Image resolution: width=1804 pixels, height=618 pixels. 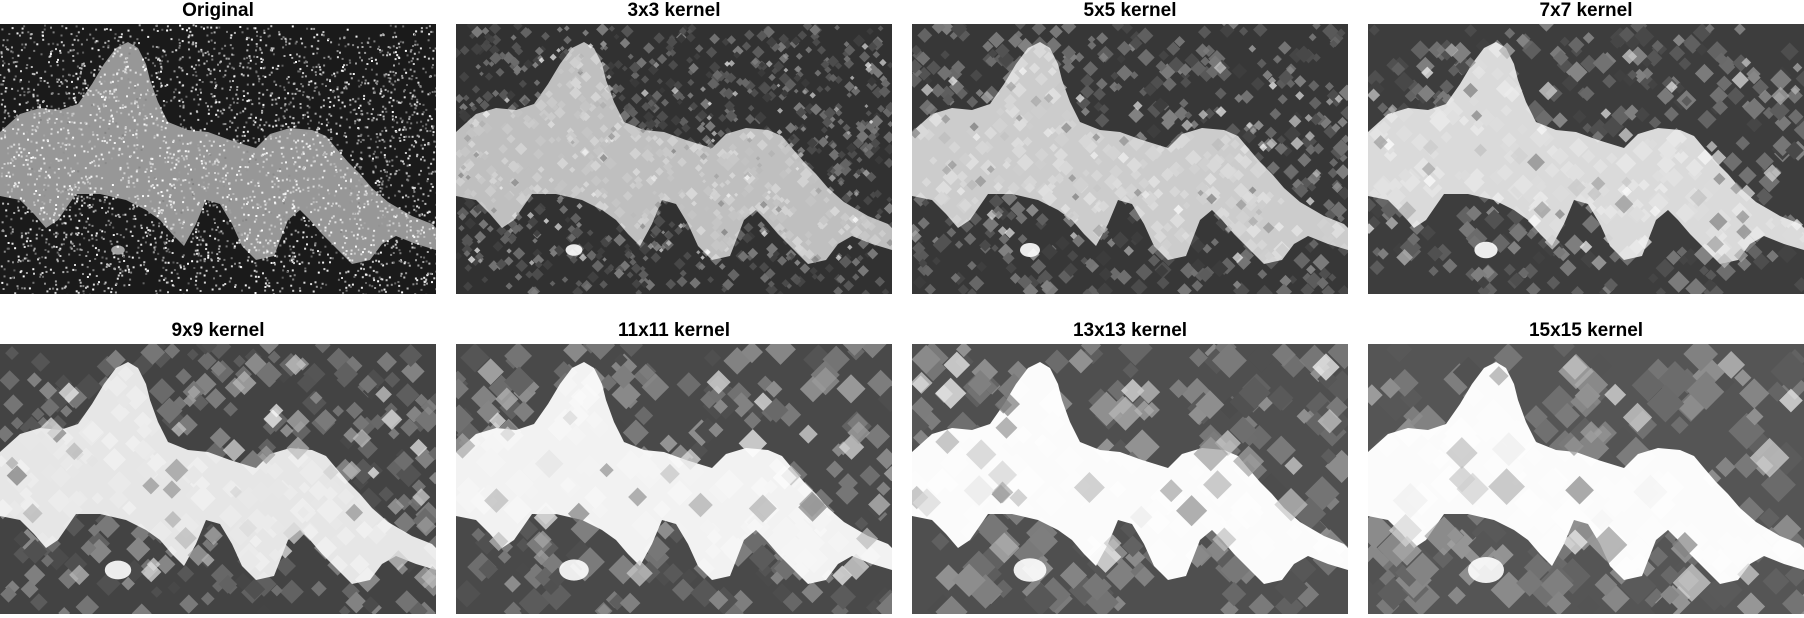 What do you see at coordinates (1586, 10) in the screenshot?
I see `panel-title: 7x7 kernel` at bounding box center [1586, 10].